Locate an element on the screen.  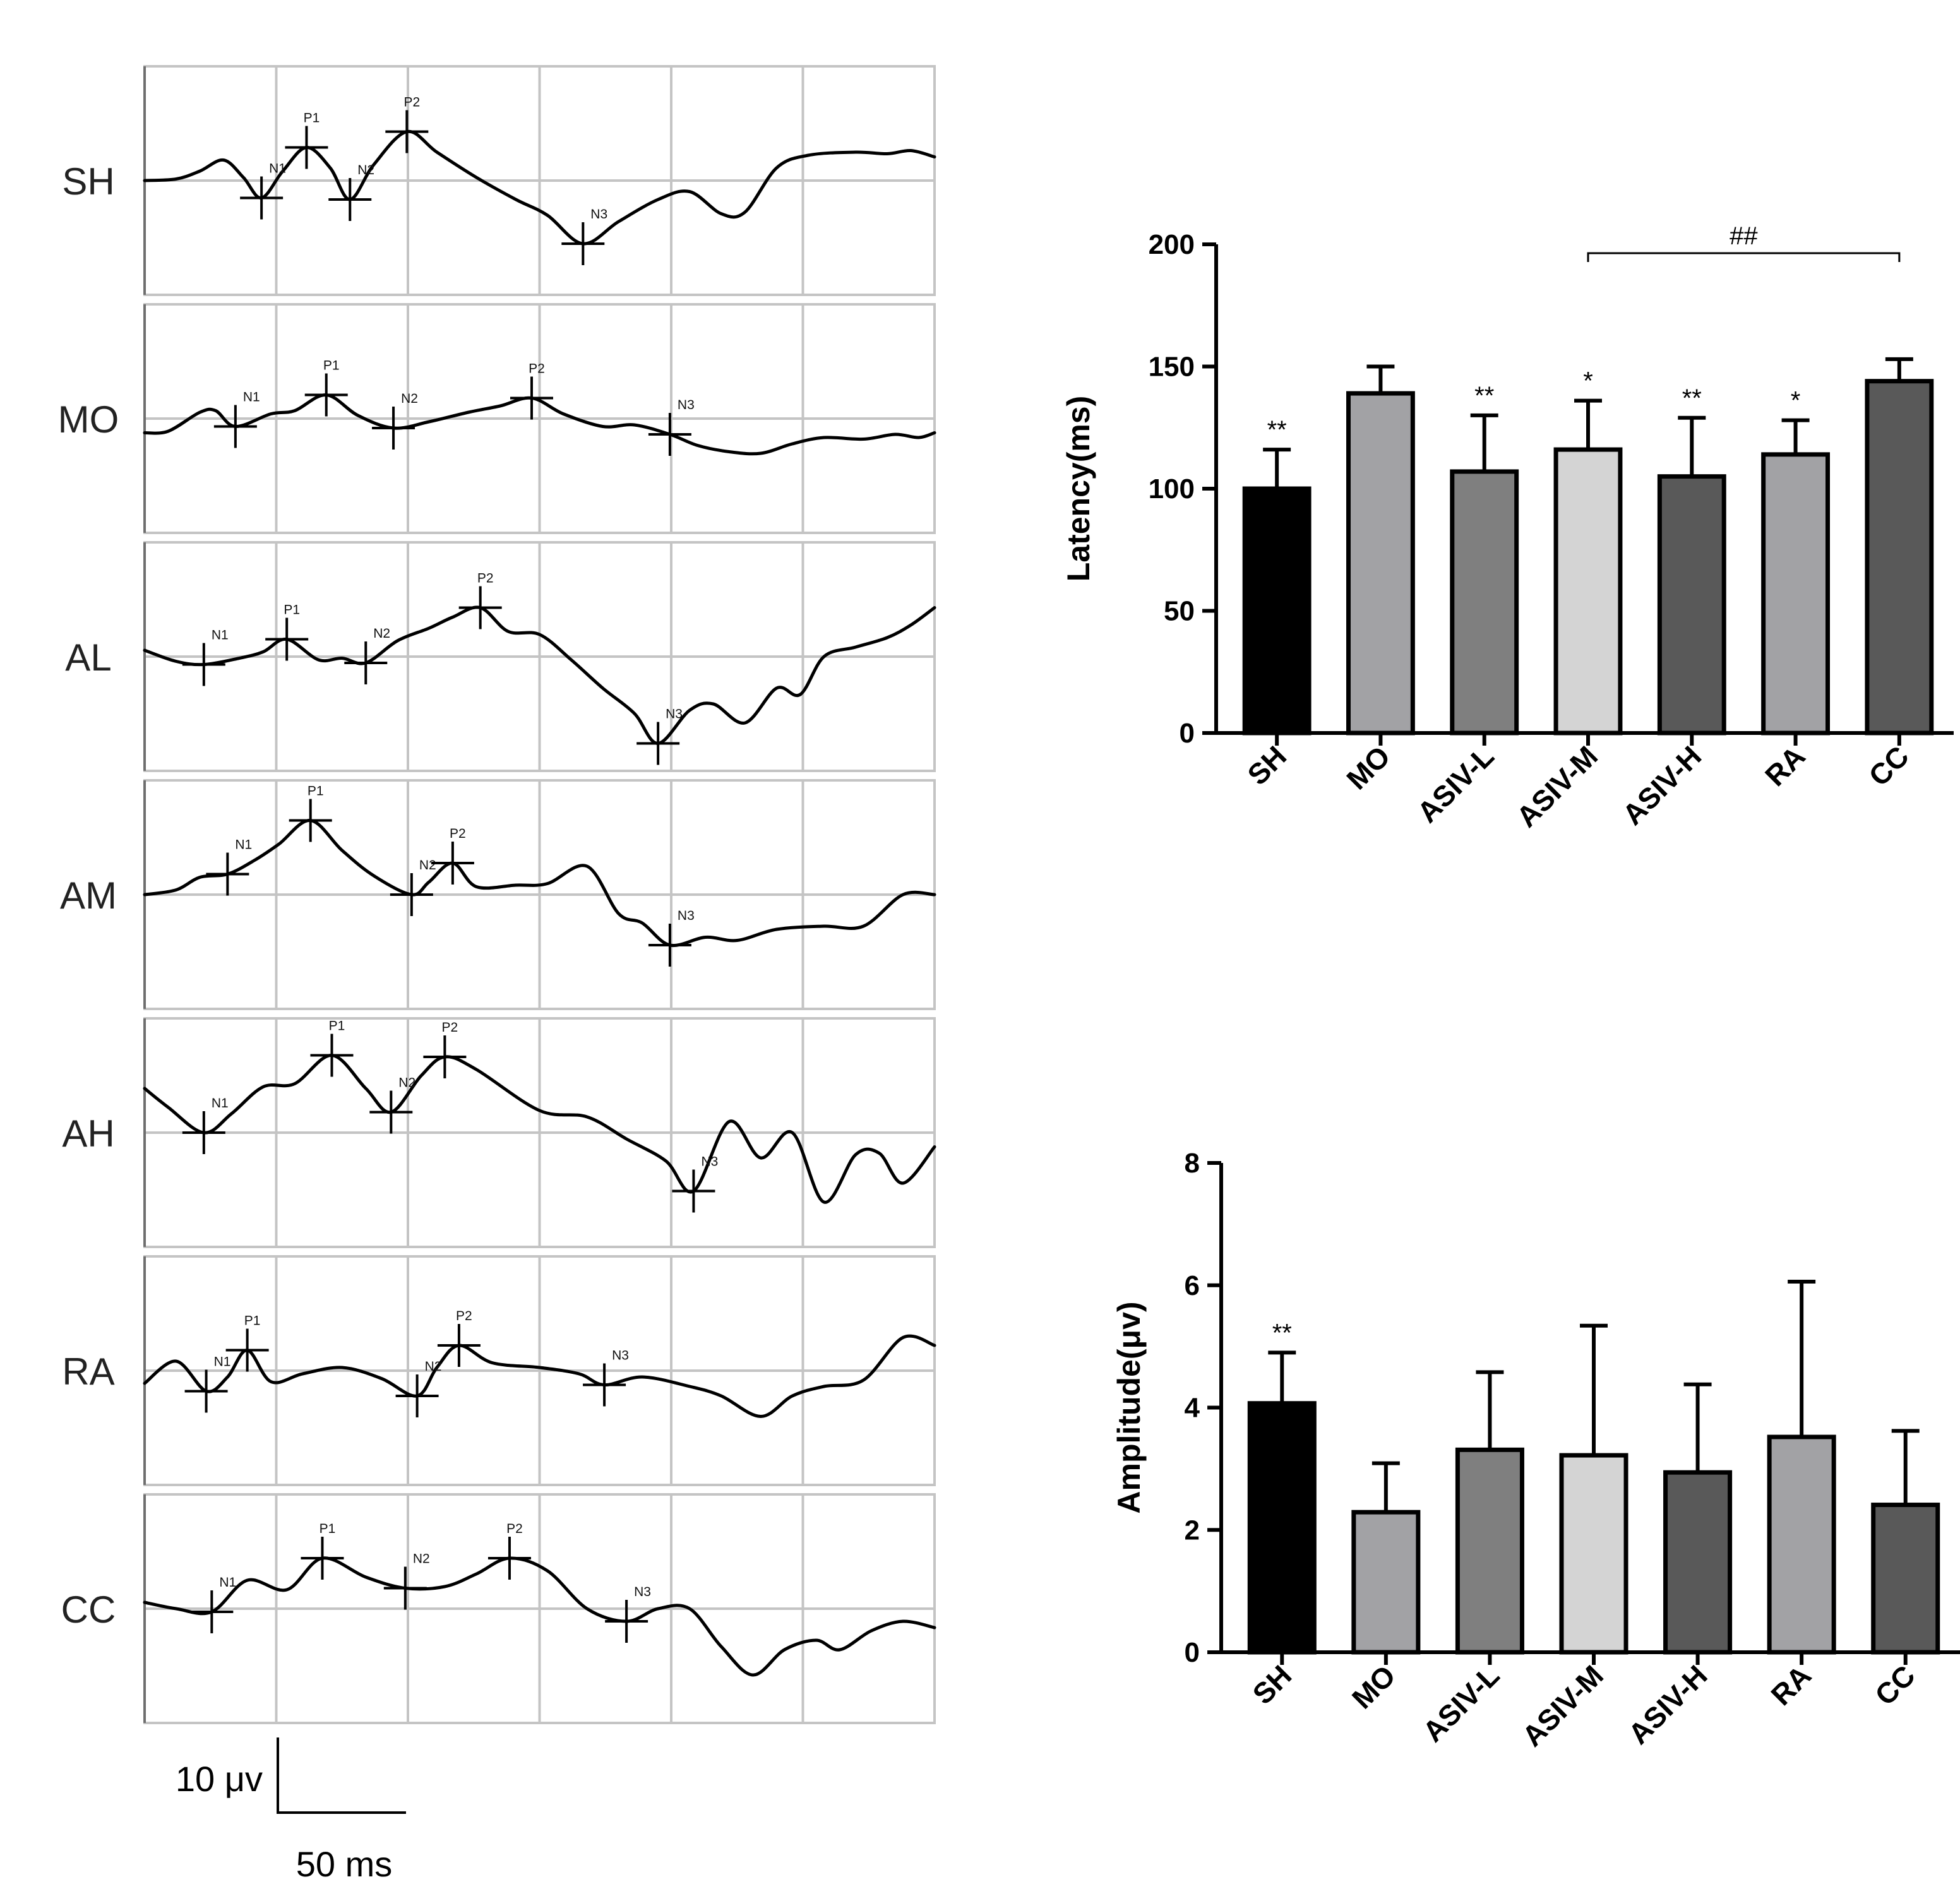
scale-bar: 10 μv 50 ms is located at coordinates (291, 1810).